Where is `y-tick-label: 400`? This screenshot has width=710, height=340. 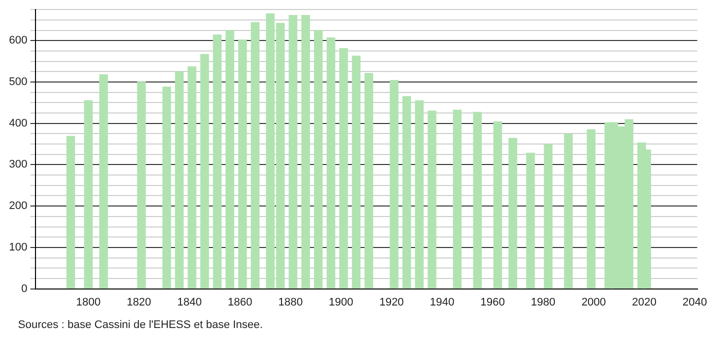 y-tick-label: 400 is located at coordinates (18, 123).